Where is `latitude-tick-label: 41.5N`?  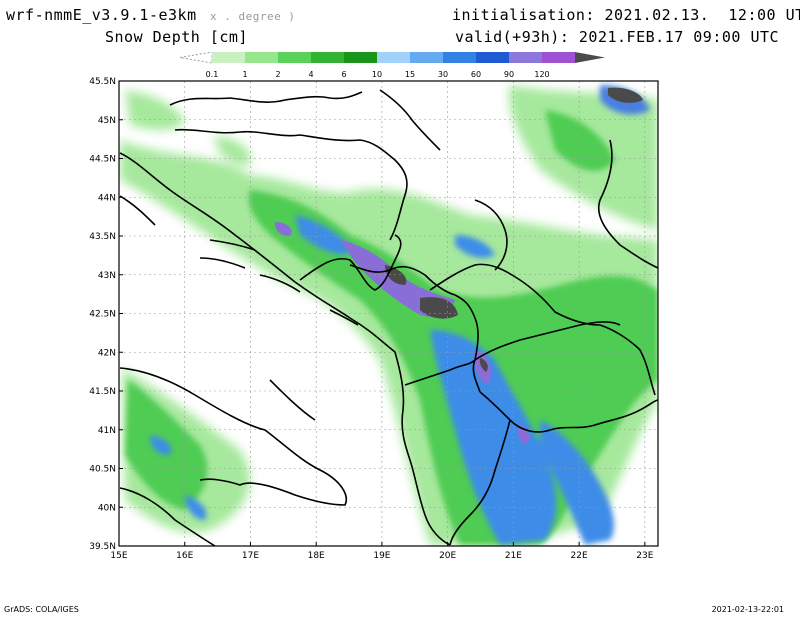
latitude-tick-label: 41.5N is located at coordinates (102, 392).